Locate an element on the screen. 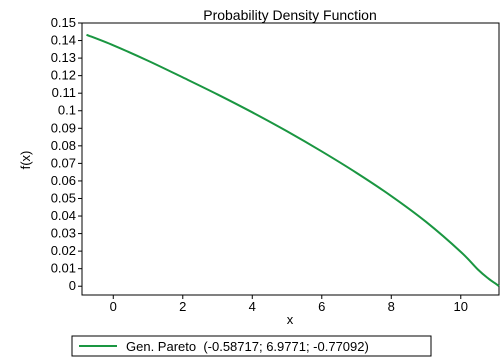 Image resolution: width=500 pixels, height=361 pixels. chart-title: Probability Density Function is located at coordinates (290, 15).